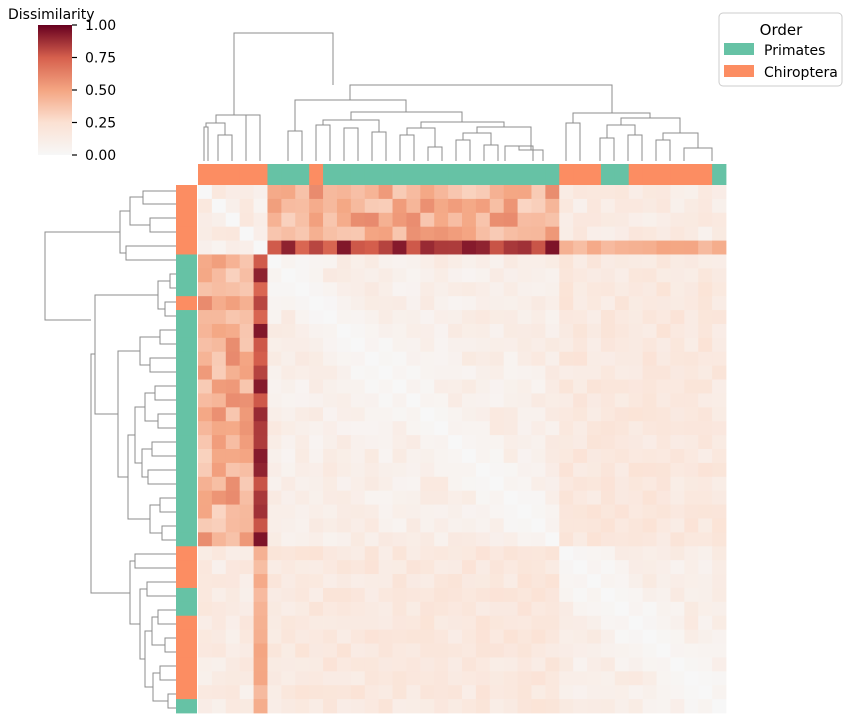 The height and width of the screenshot is (721, 850). What do you see at coordinates (110, 449) in the screenshot?
I see `row-dendrogram` at bounding box center [110, 449].